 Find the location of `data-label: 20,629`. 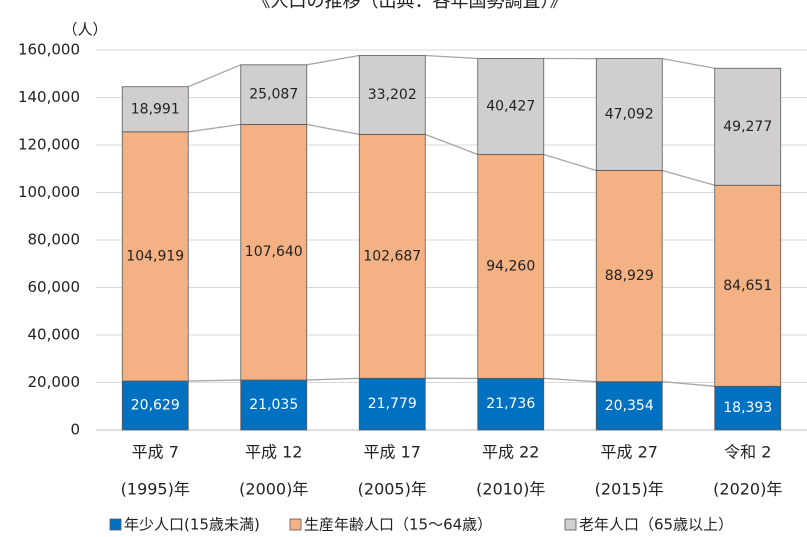

data-label: 20,629 is located at coordinates (155, 406).